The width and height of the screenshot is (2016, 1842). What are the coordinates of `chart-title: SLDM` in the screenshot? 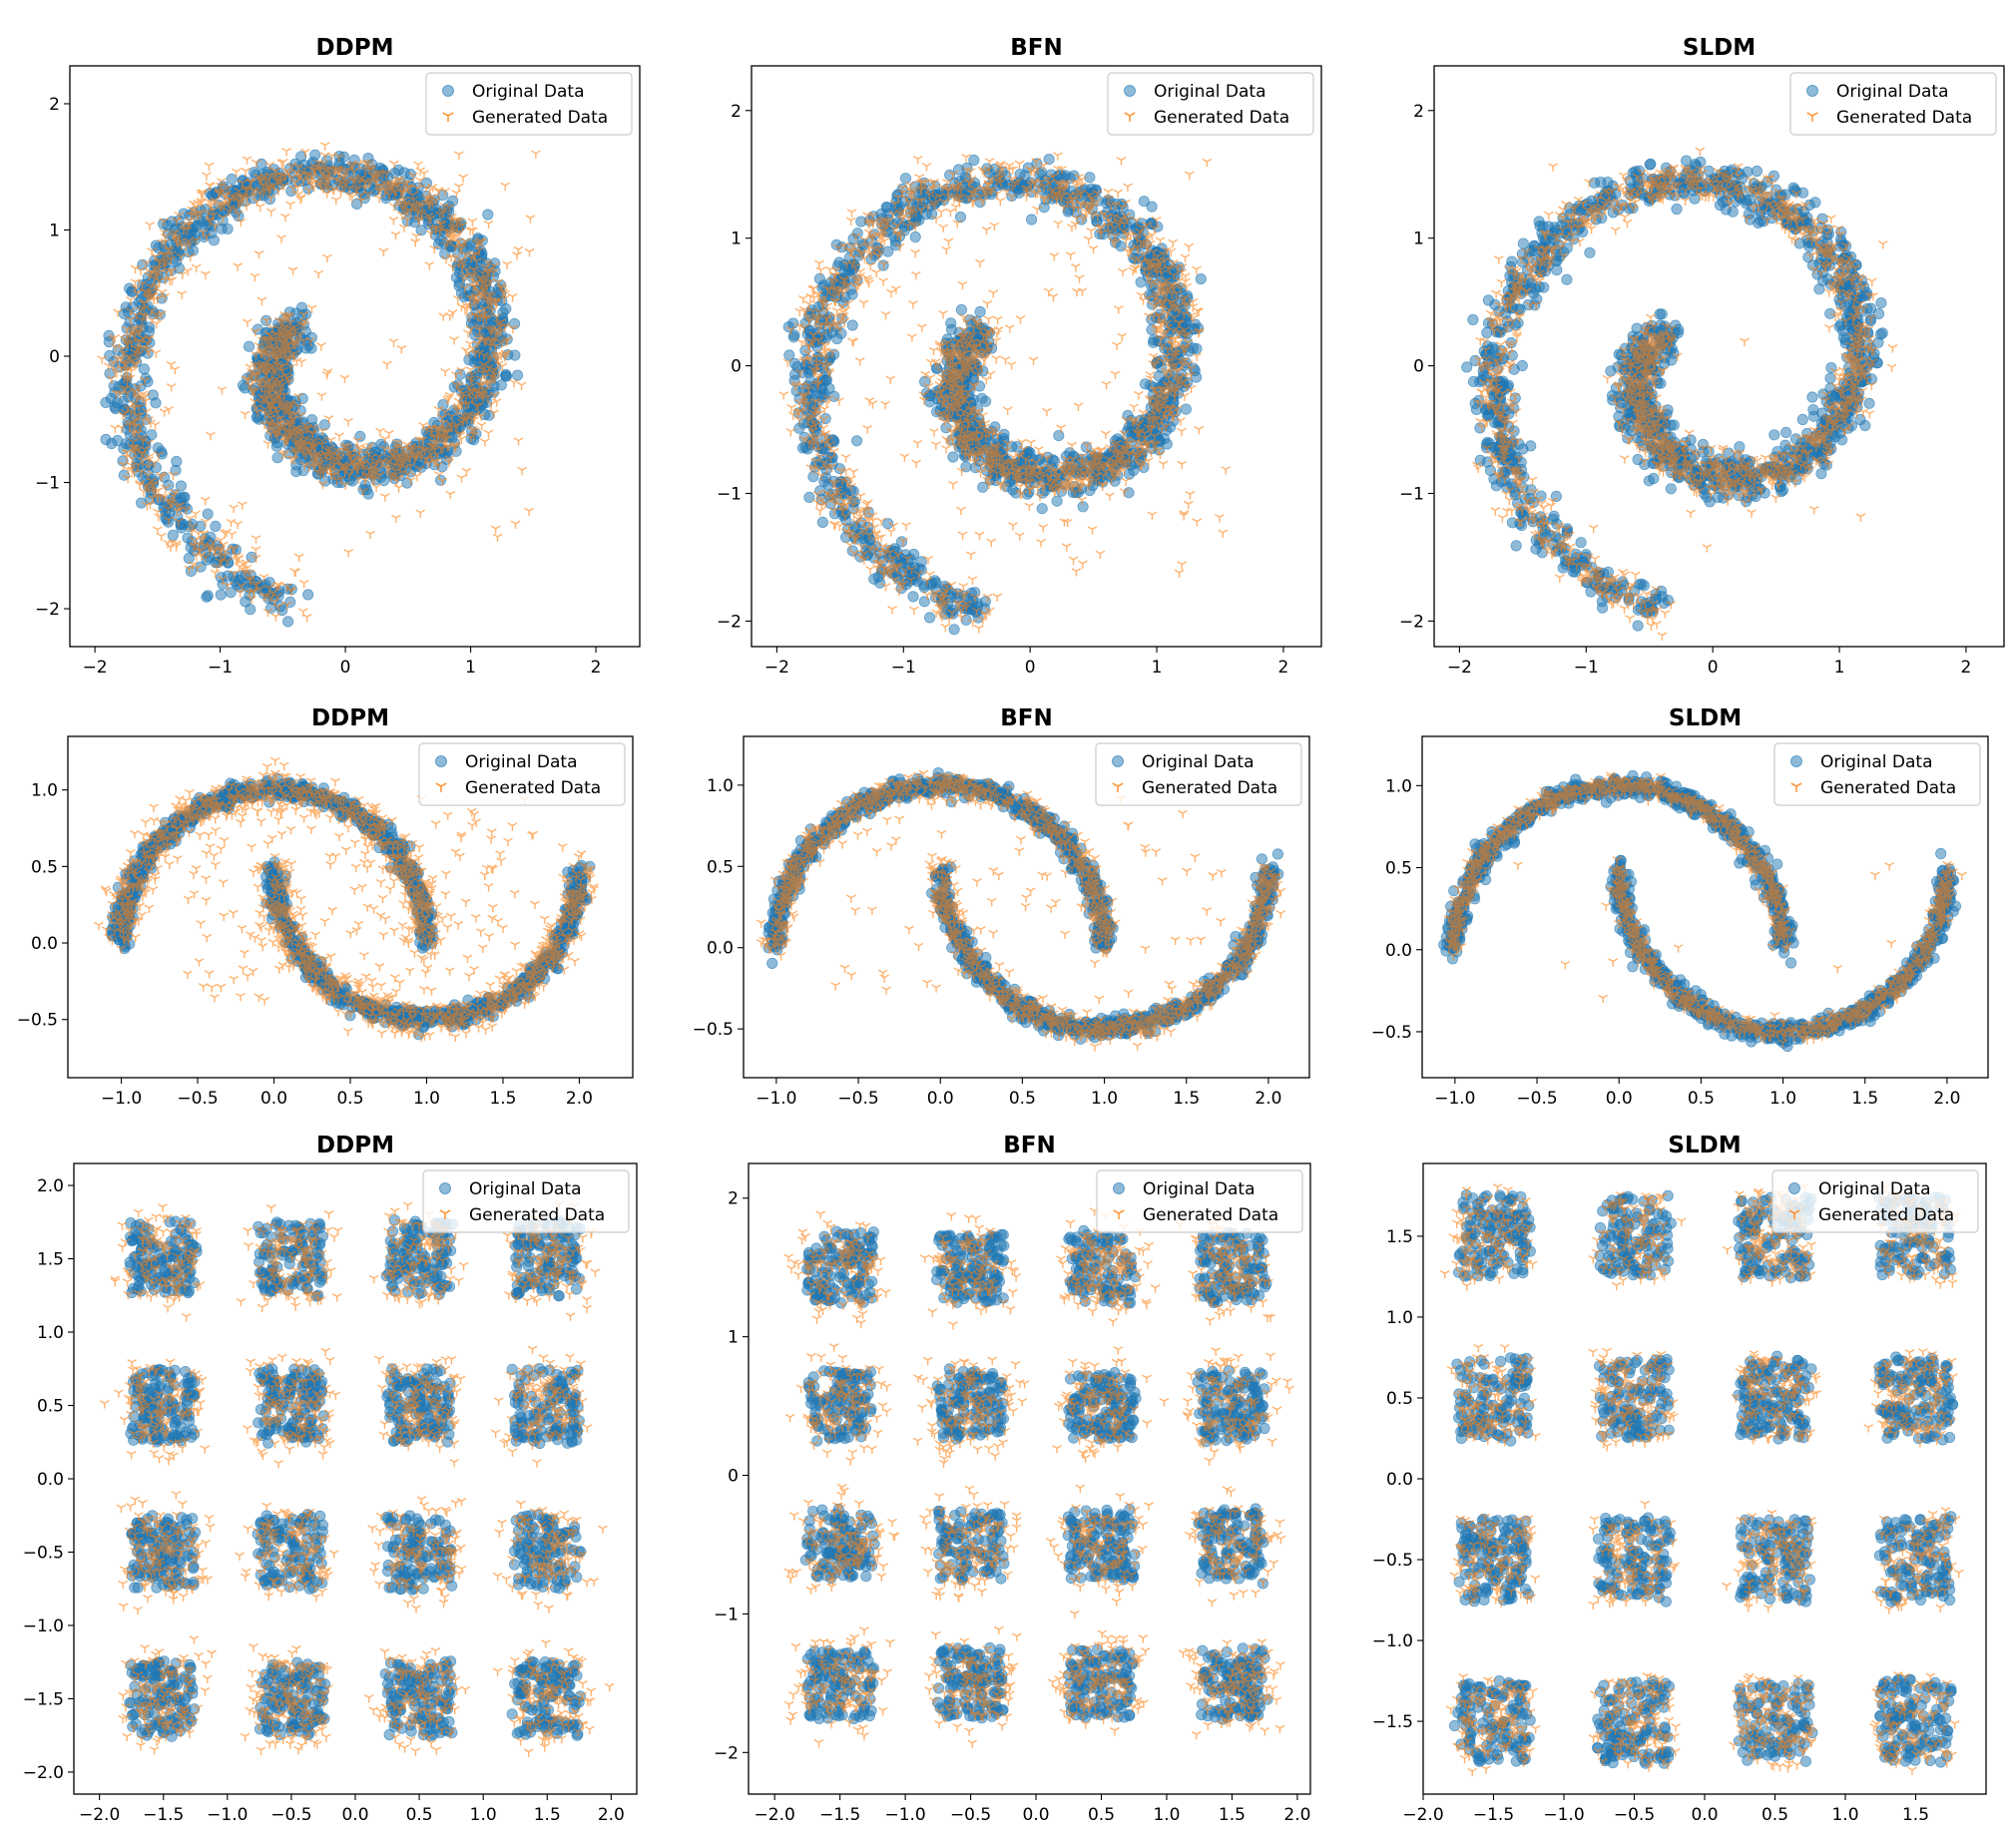 It's located at (1719, 48).